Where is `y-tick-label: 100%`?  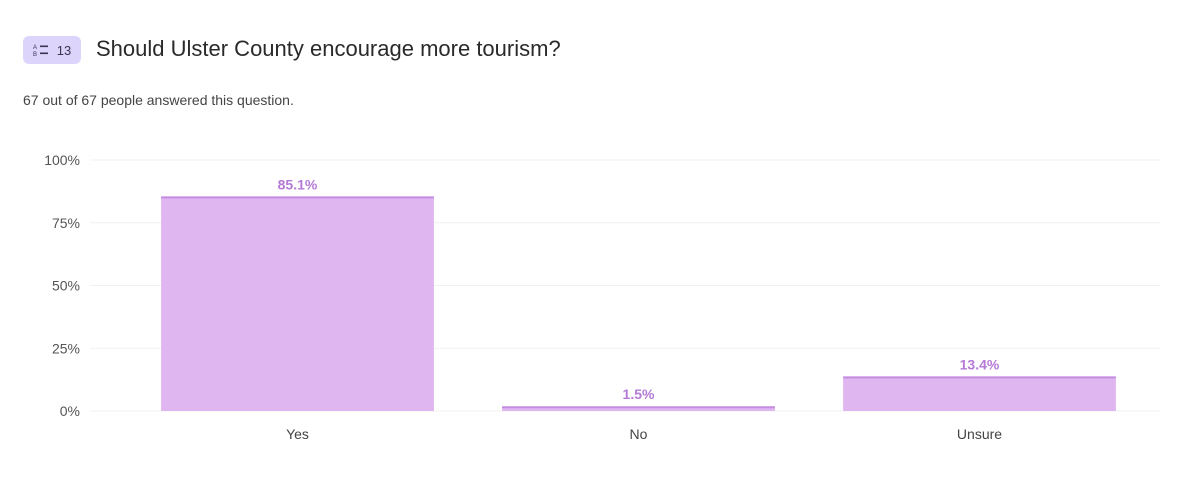 y-tick-label: 100% is located at coordinates (62, 160).